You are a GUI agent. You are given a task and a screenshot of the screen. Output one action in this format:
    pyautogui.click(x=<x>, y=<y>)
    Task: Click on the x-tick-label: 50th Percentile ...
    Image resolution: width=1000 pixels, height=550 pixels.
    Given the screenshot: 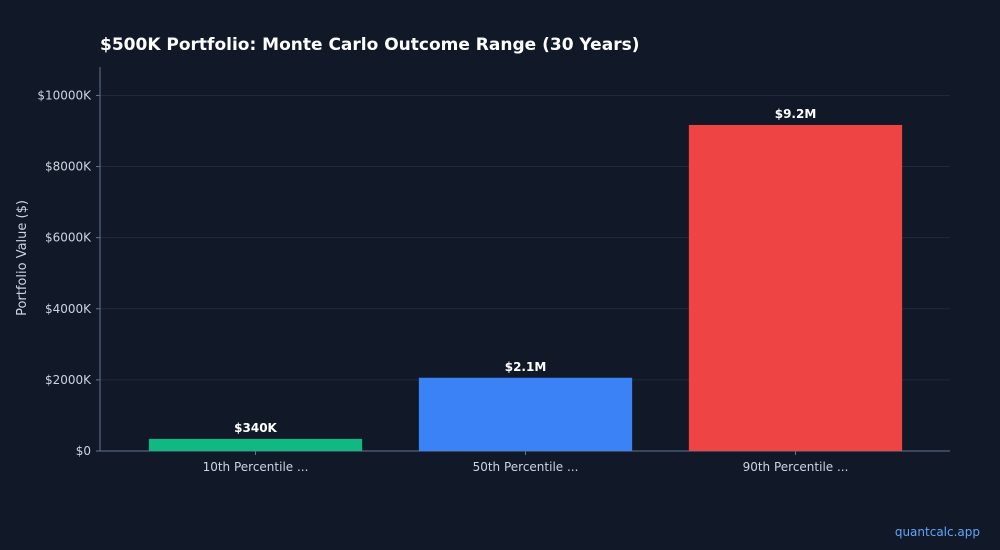 What is the action you would take?
    pyautogui.click(x=526, y=467)
    